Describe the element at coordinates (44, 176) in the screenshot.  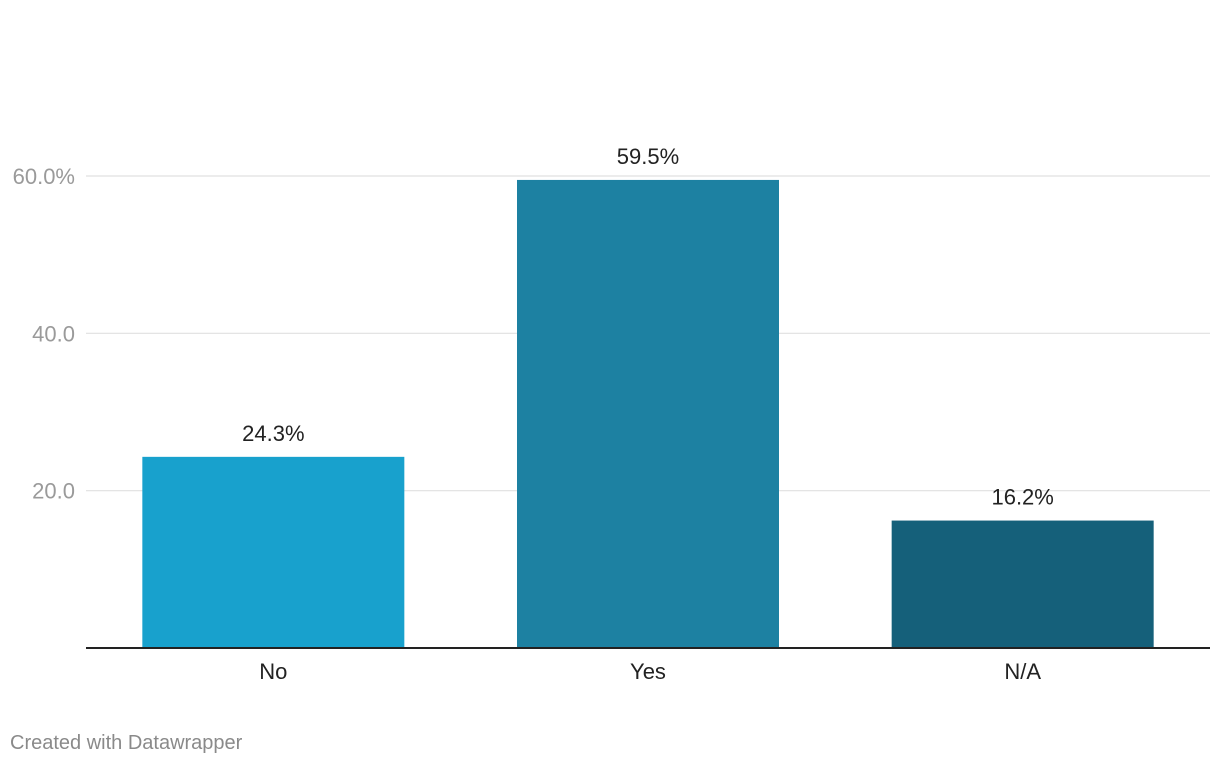
I see `y-tick-label: 60.0%` at that location.